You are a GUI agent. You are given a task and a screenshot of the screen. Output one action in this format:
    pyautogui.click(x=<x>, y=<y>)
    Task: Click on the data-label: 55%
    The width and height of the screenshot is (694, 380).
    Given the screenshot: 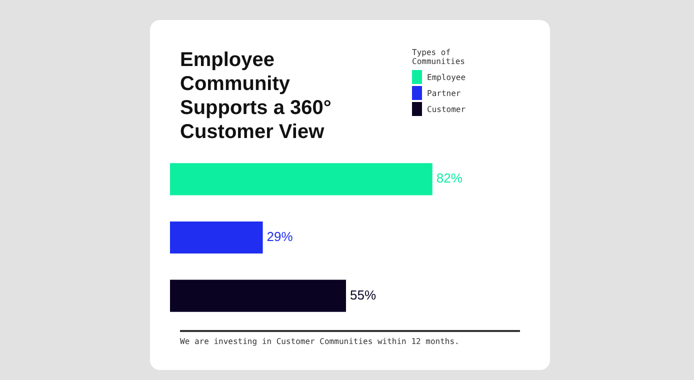 What is the action you would take?
    pyautogui.click(x=363, y=294)
    